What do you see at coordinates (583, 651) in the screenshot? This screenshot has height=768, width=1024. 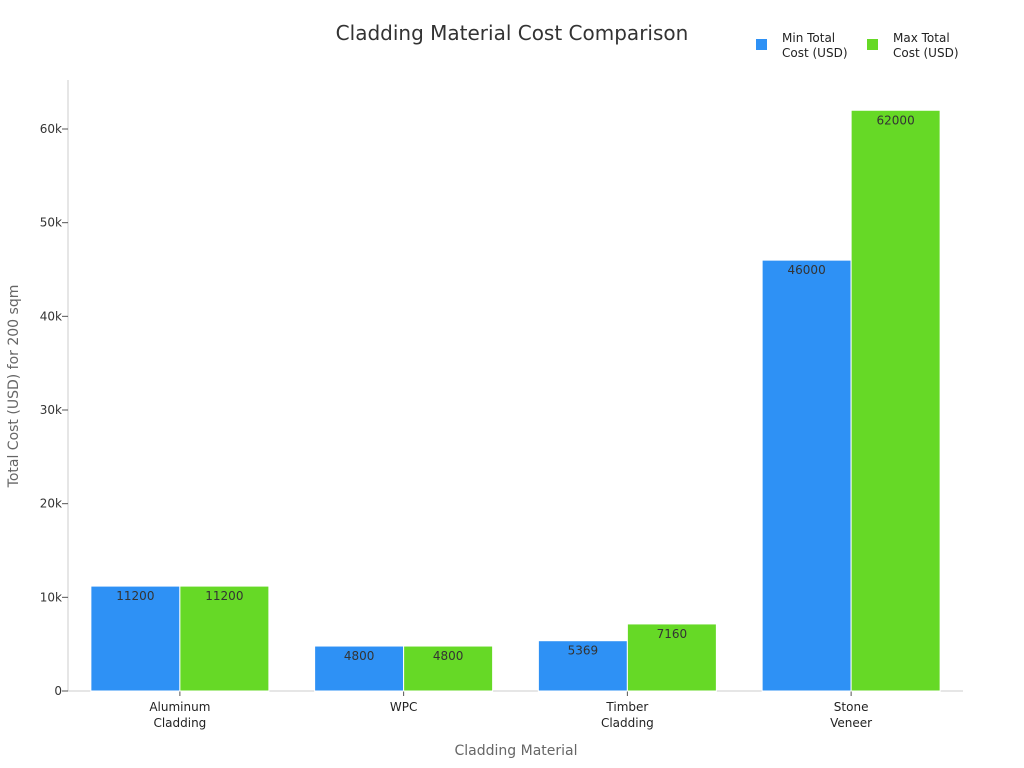 I see `bar-value-label: 5369` at bounding box center [583, 651].